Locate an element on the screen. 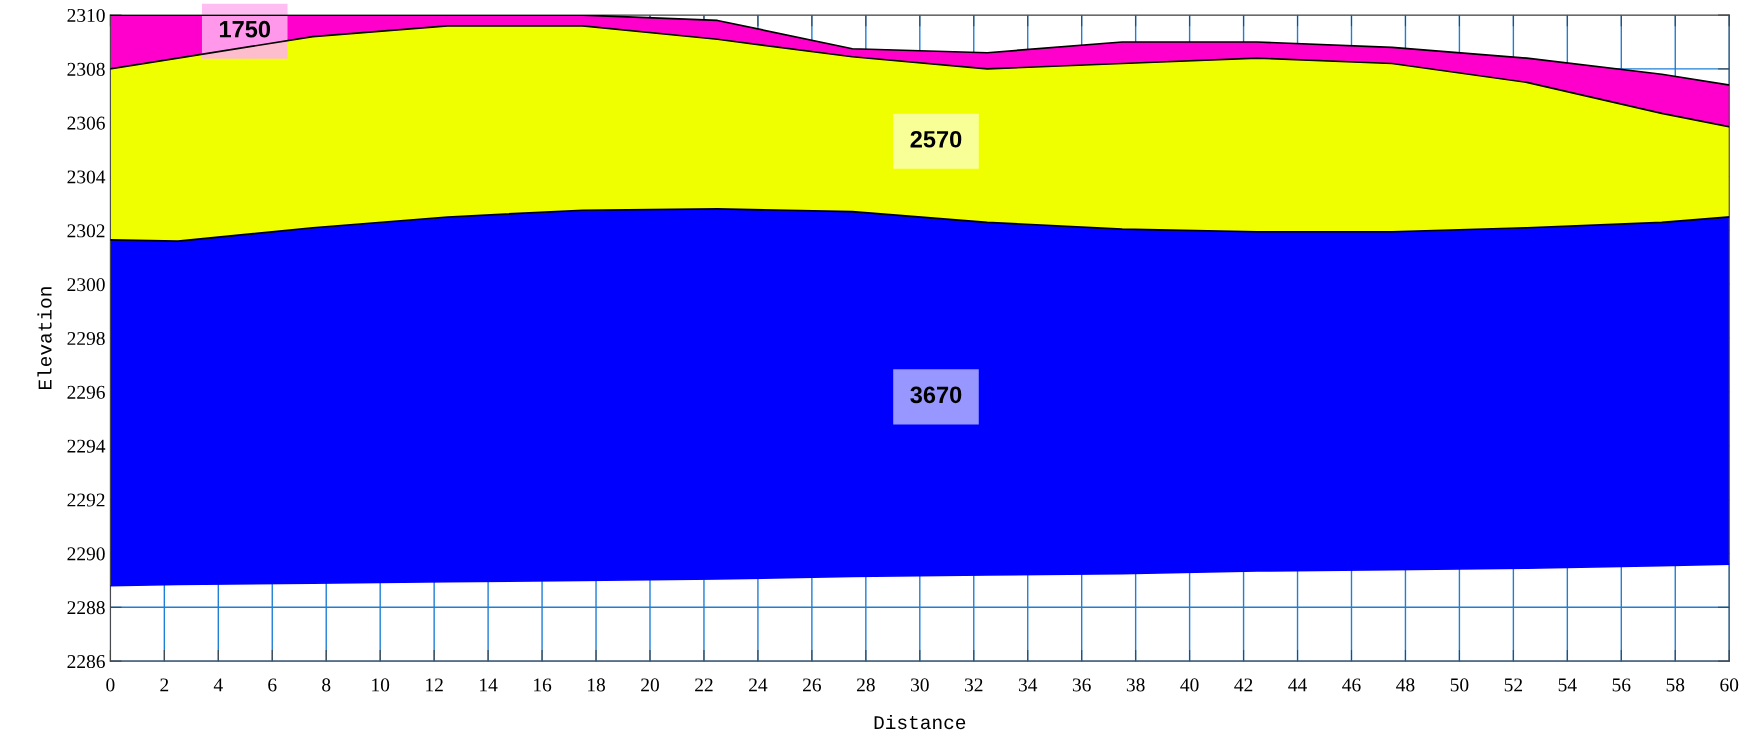 The image size is (1752, 753). x-tick-label: 48 is located at coordinates (1405, 685).